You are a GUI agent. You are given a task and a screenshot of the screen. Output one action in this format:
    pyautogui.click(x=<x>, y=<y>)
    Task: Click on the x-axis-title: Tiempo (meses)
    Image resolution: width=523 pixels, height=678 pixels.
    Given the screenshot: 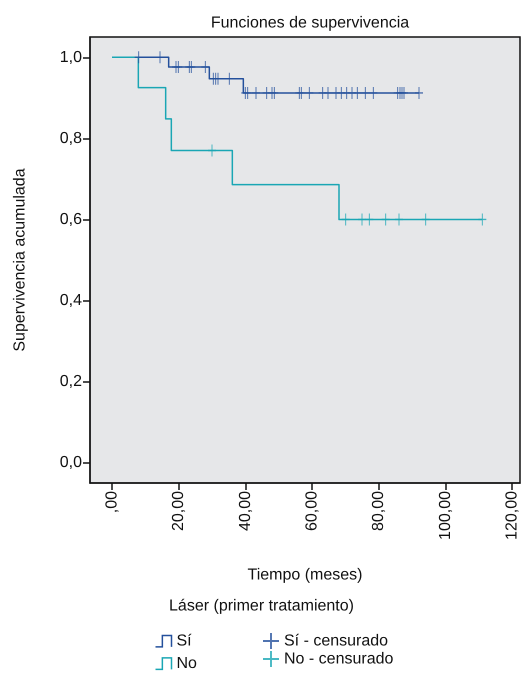 What is the action you would take?
    pyautogui.click(x=305, y=575)
    